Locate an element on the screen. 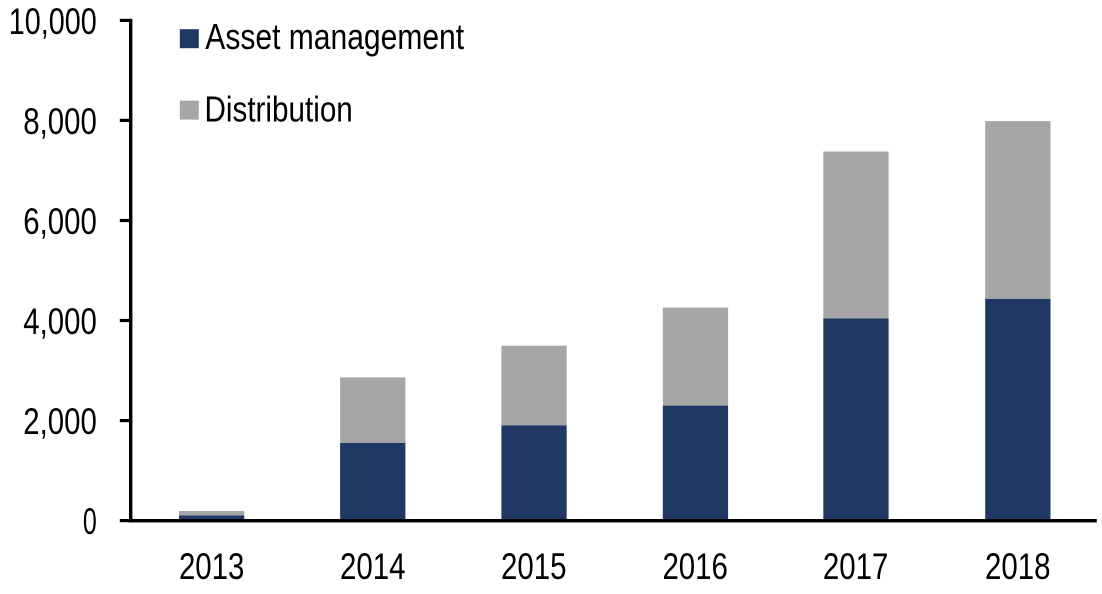  svg-text: Asset management is located at coordinates (334, 36).